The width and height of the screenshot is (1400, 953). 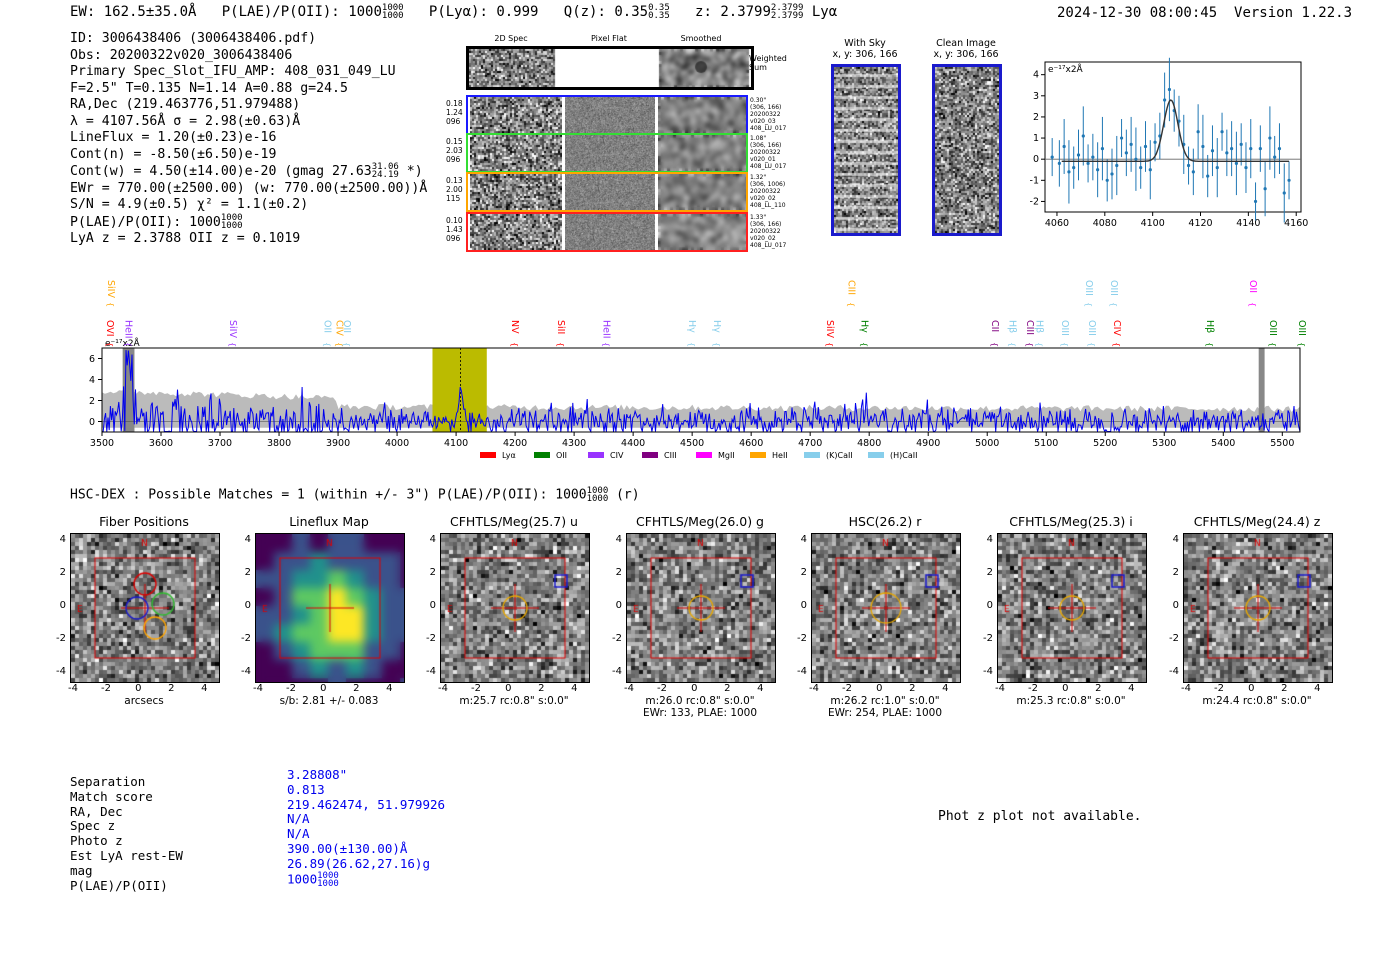 I want to click on imaging-cutout, so click(x=886, y=608).